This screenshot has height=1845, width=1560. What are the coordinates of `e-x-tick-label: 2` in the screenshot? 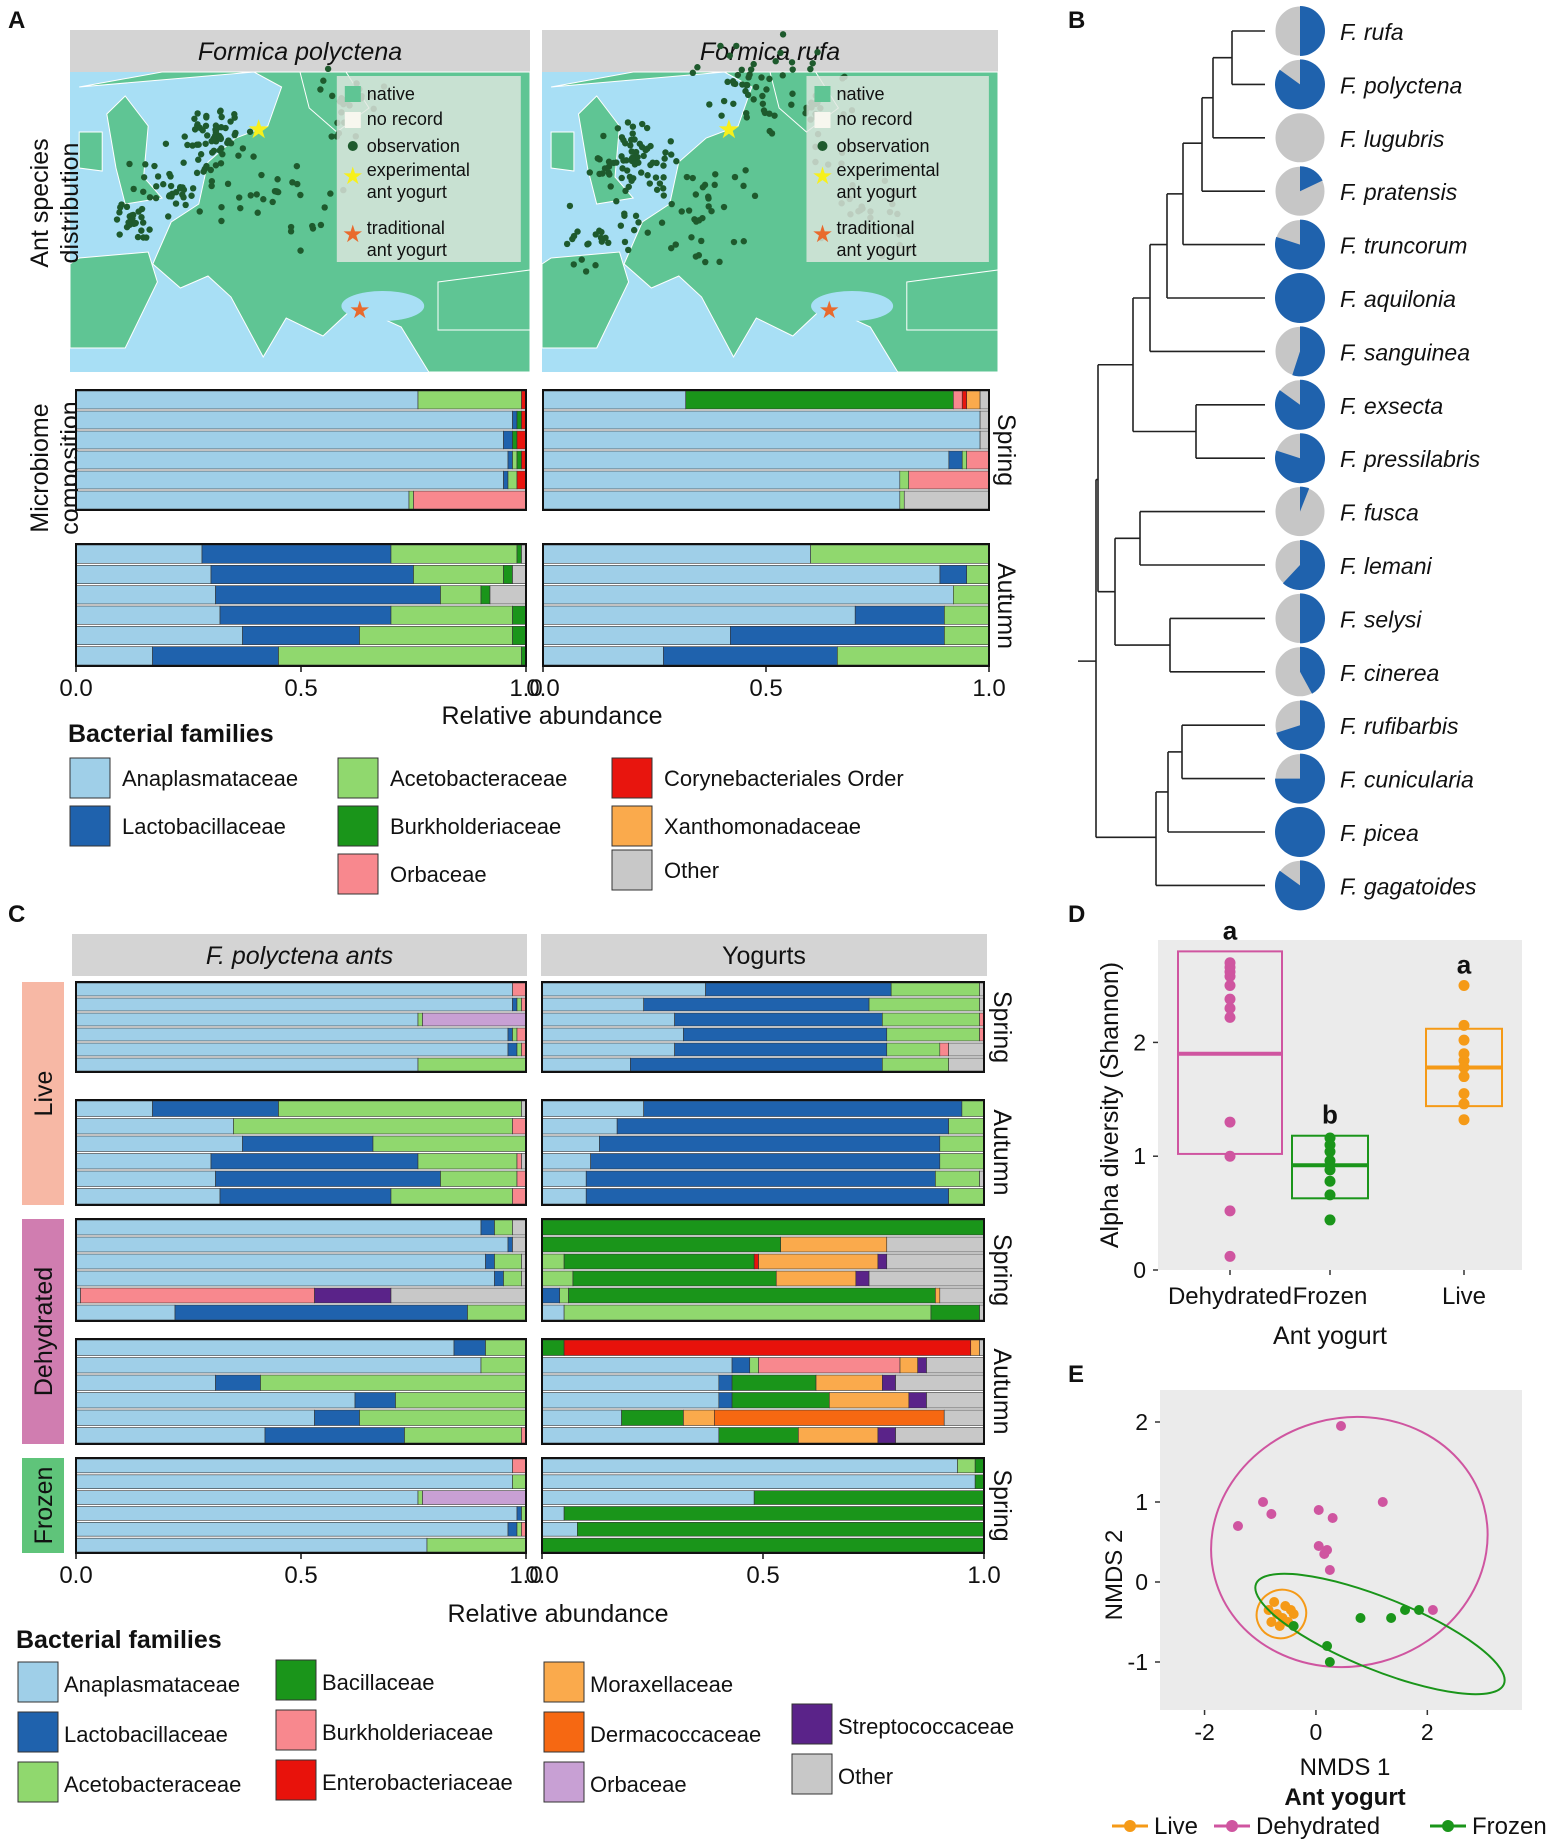 It's located at (1427, 1732).